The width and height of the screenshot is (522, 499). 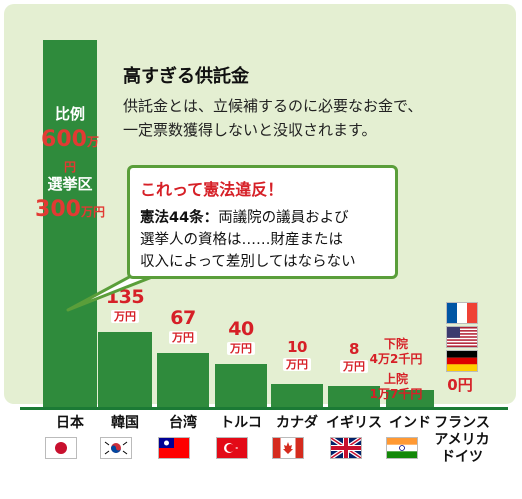 I want to click on india-lower-house-note: 下院 4万2千円, so click(x=396, y=352).